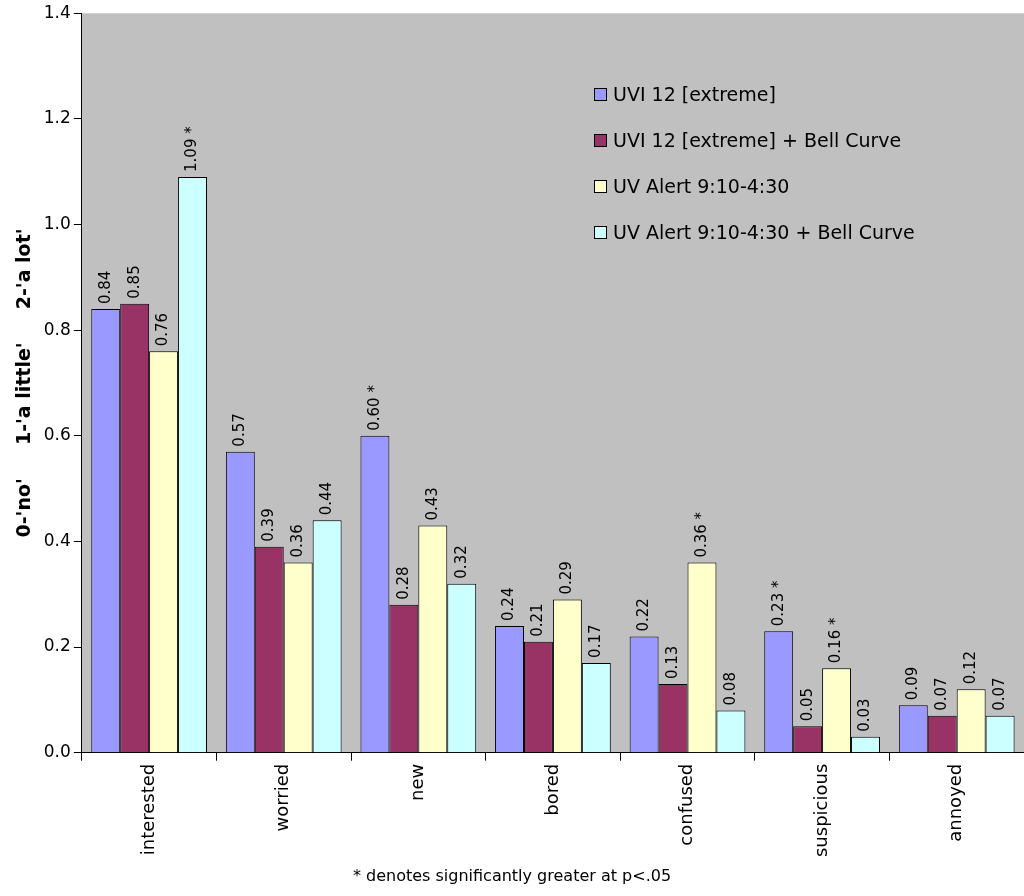 The height and width of the screenshot is (896, 1024). Describe the element at coordinates (57, 222) in the screenshot. I see `y-tick-label: 1.0` at that location.